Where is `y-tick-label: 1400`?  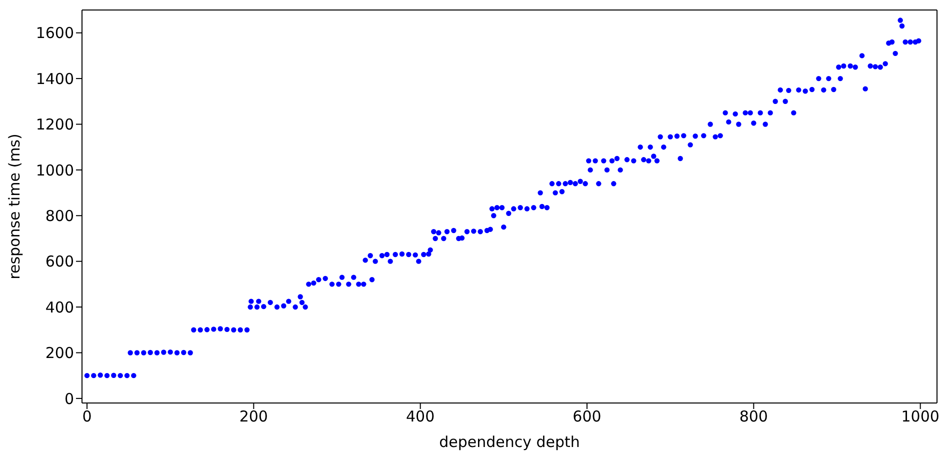 y-tick-label: 1400 is located at coordinates (55, 79).